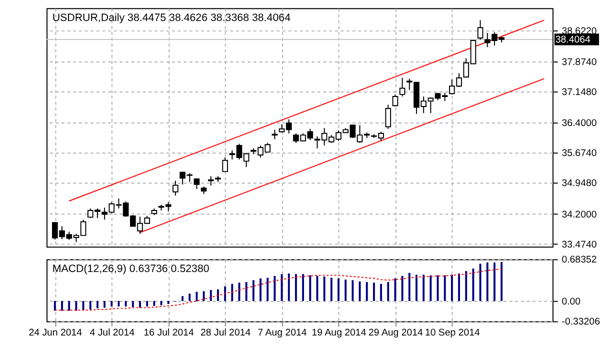 Image resolution: width=600 pixels, height=350 pixels. What do you see at coordinates (580, 124) in the screenshot?
I see `y-tick-label: 36.4000` at bounding box center [580, 124].